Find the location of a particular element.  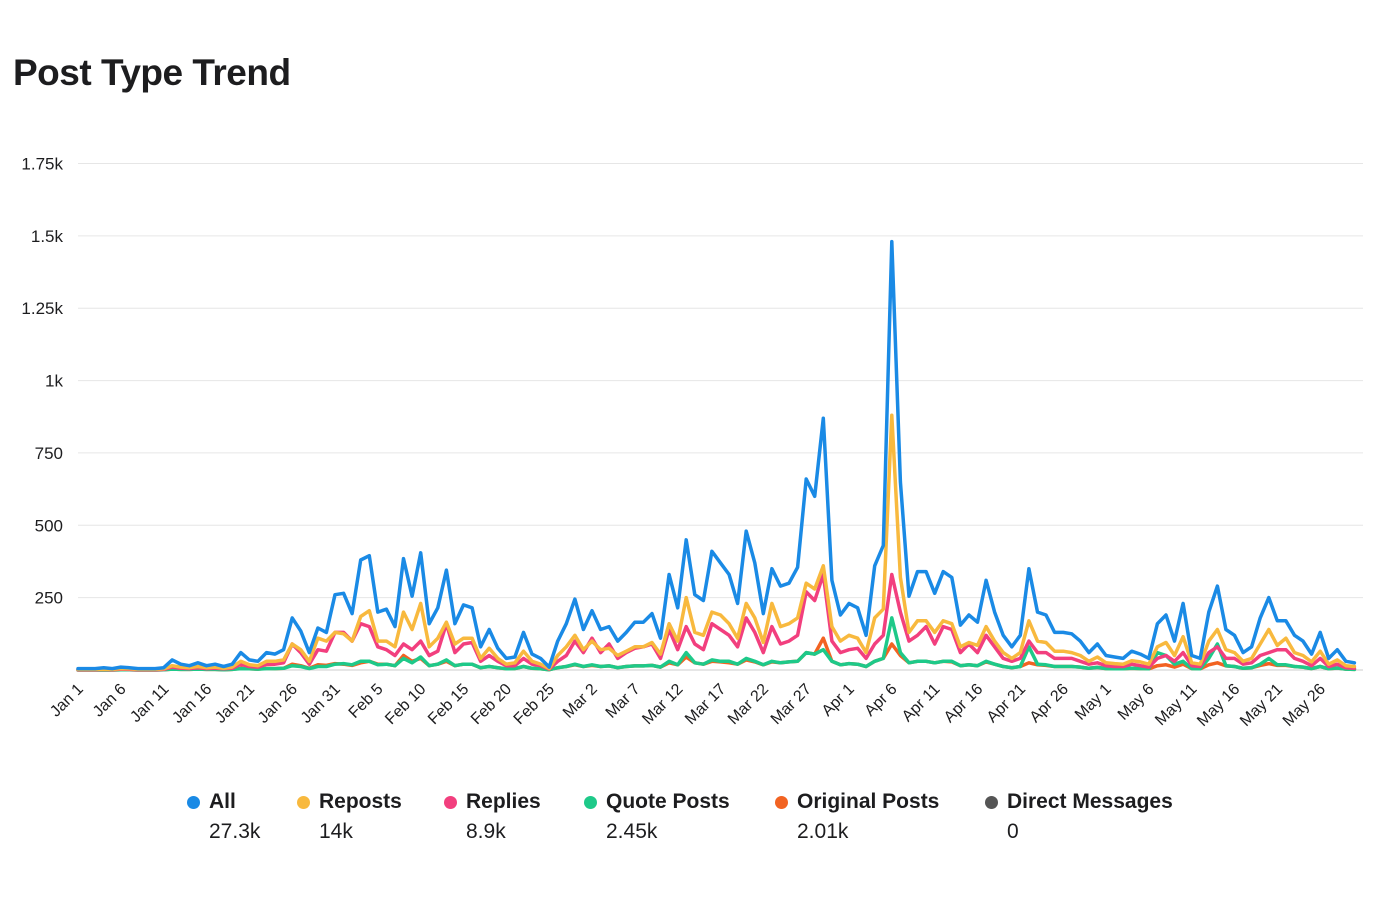

legend-total: 0 is located at coordinates (1013, 831).